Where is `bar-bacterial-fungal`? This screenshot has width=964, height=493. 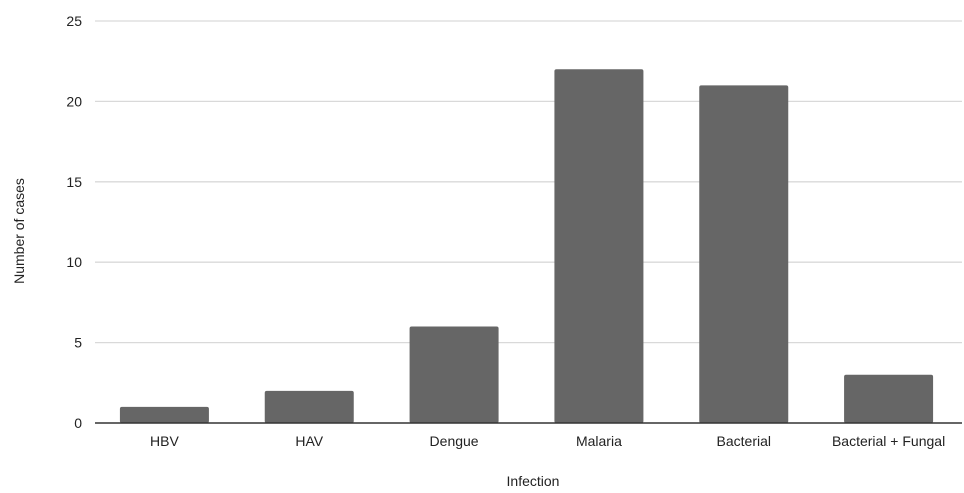
bar-bacterial-fungal is located at coordinates (889, 398).